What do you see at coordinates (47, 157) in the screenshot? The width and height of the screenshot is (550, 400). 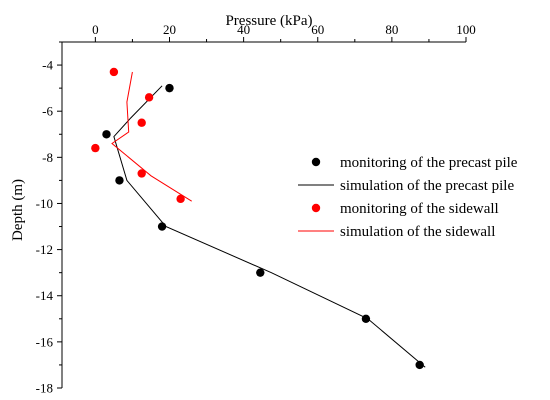 I see `y-tick-label: -8` at bounding box center [47, 157].